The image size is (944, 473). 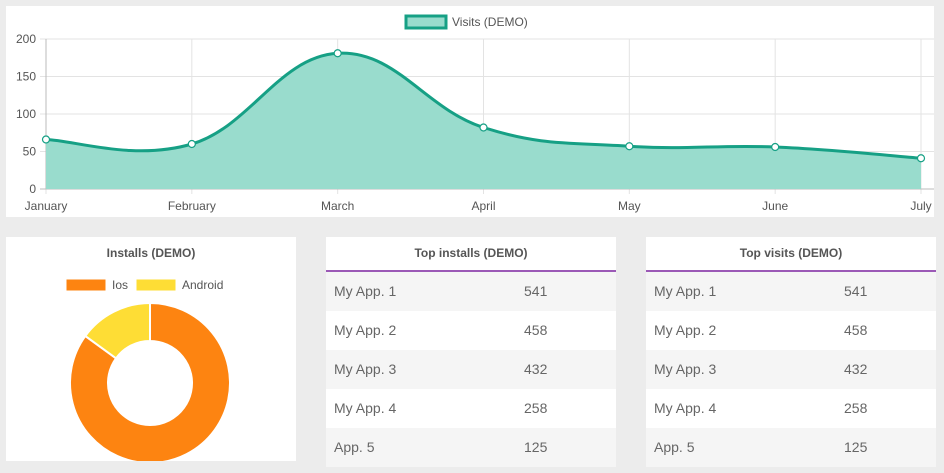 I want to click on top-visits-title: Top visits (DEMO), so click(x=791, y=254).